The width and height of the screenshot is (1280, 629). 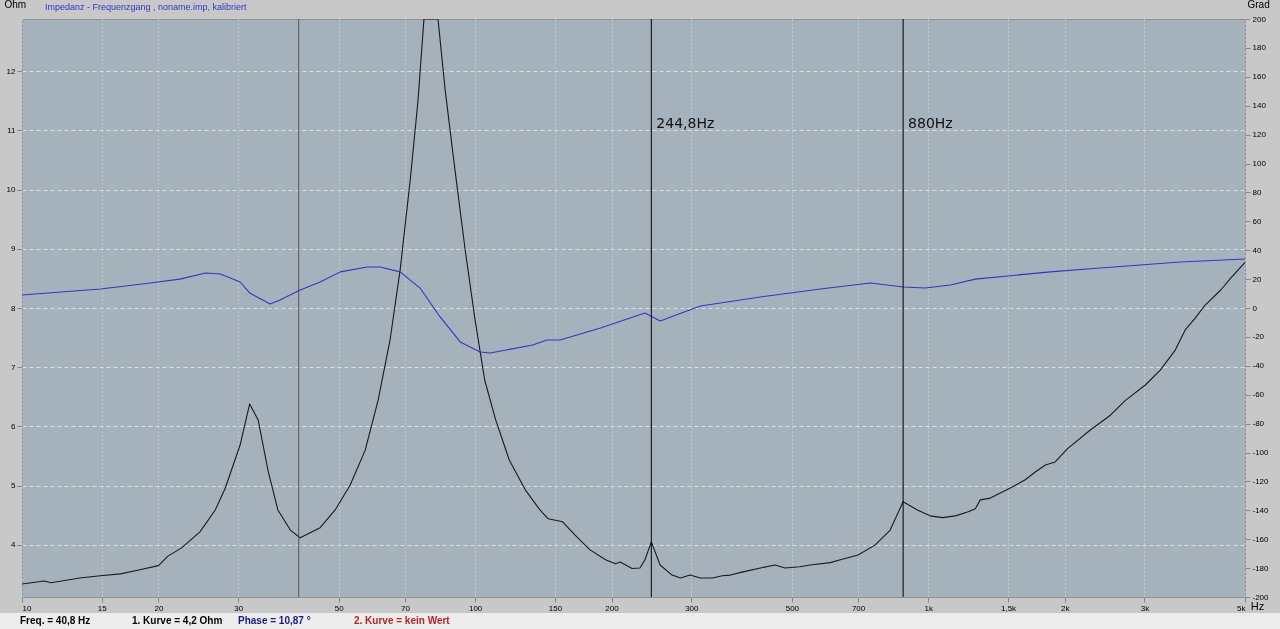 What do you see at coordinates (475, 608) in the screenshot?
I see `x-tick-label: 100` at bounding box center [475, 608].